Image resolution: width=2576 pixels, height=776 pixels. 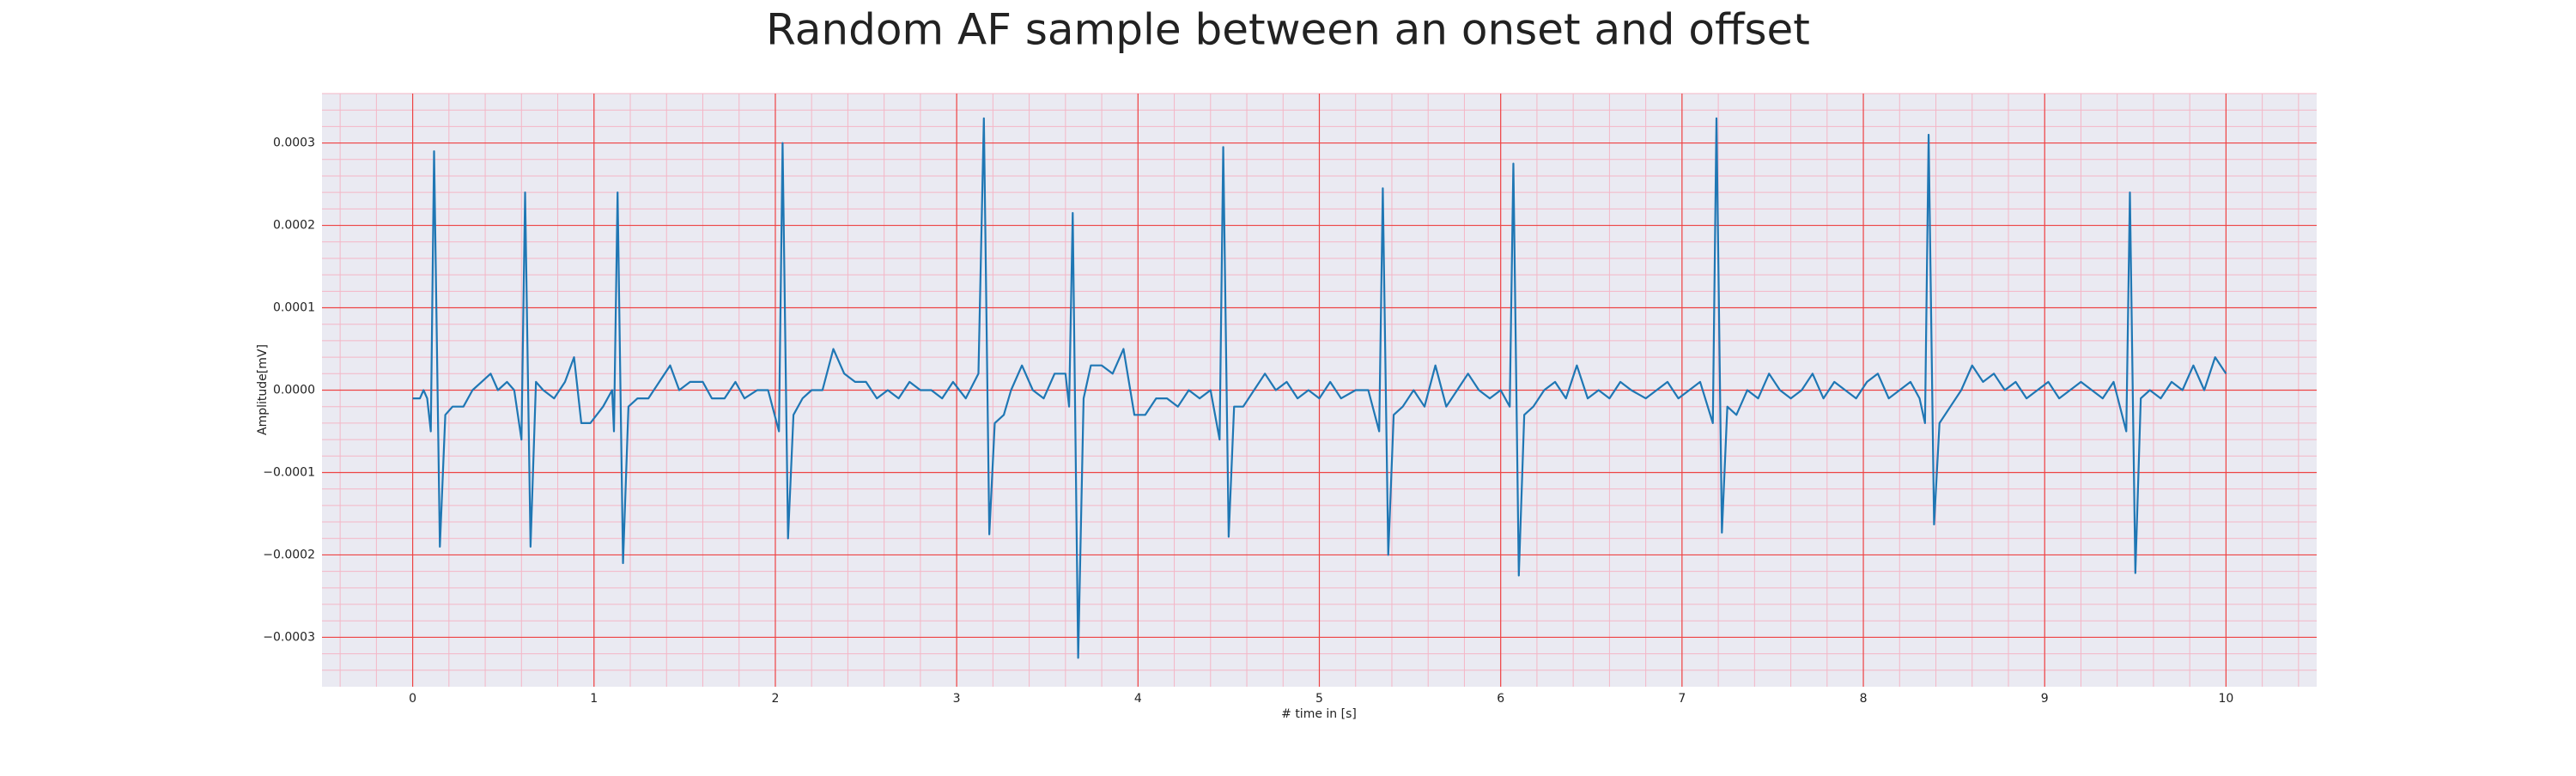 What do you see at coordinates (294, 226) in the screenshot?
I see `y-tick-label: 0.0002` at bounding box center [294, 226].